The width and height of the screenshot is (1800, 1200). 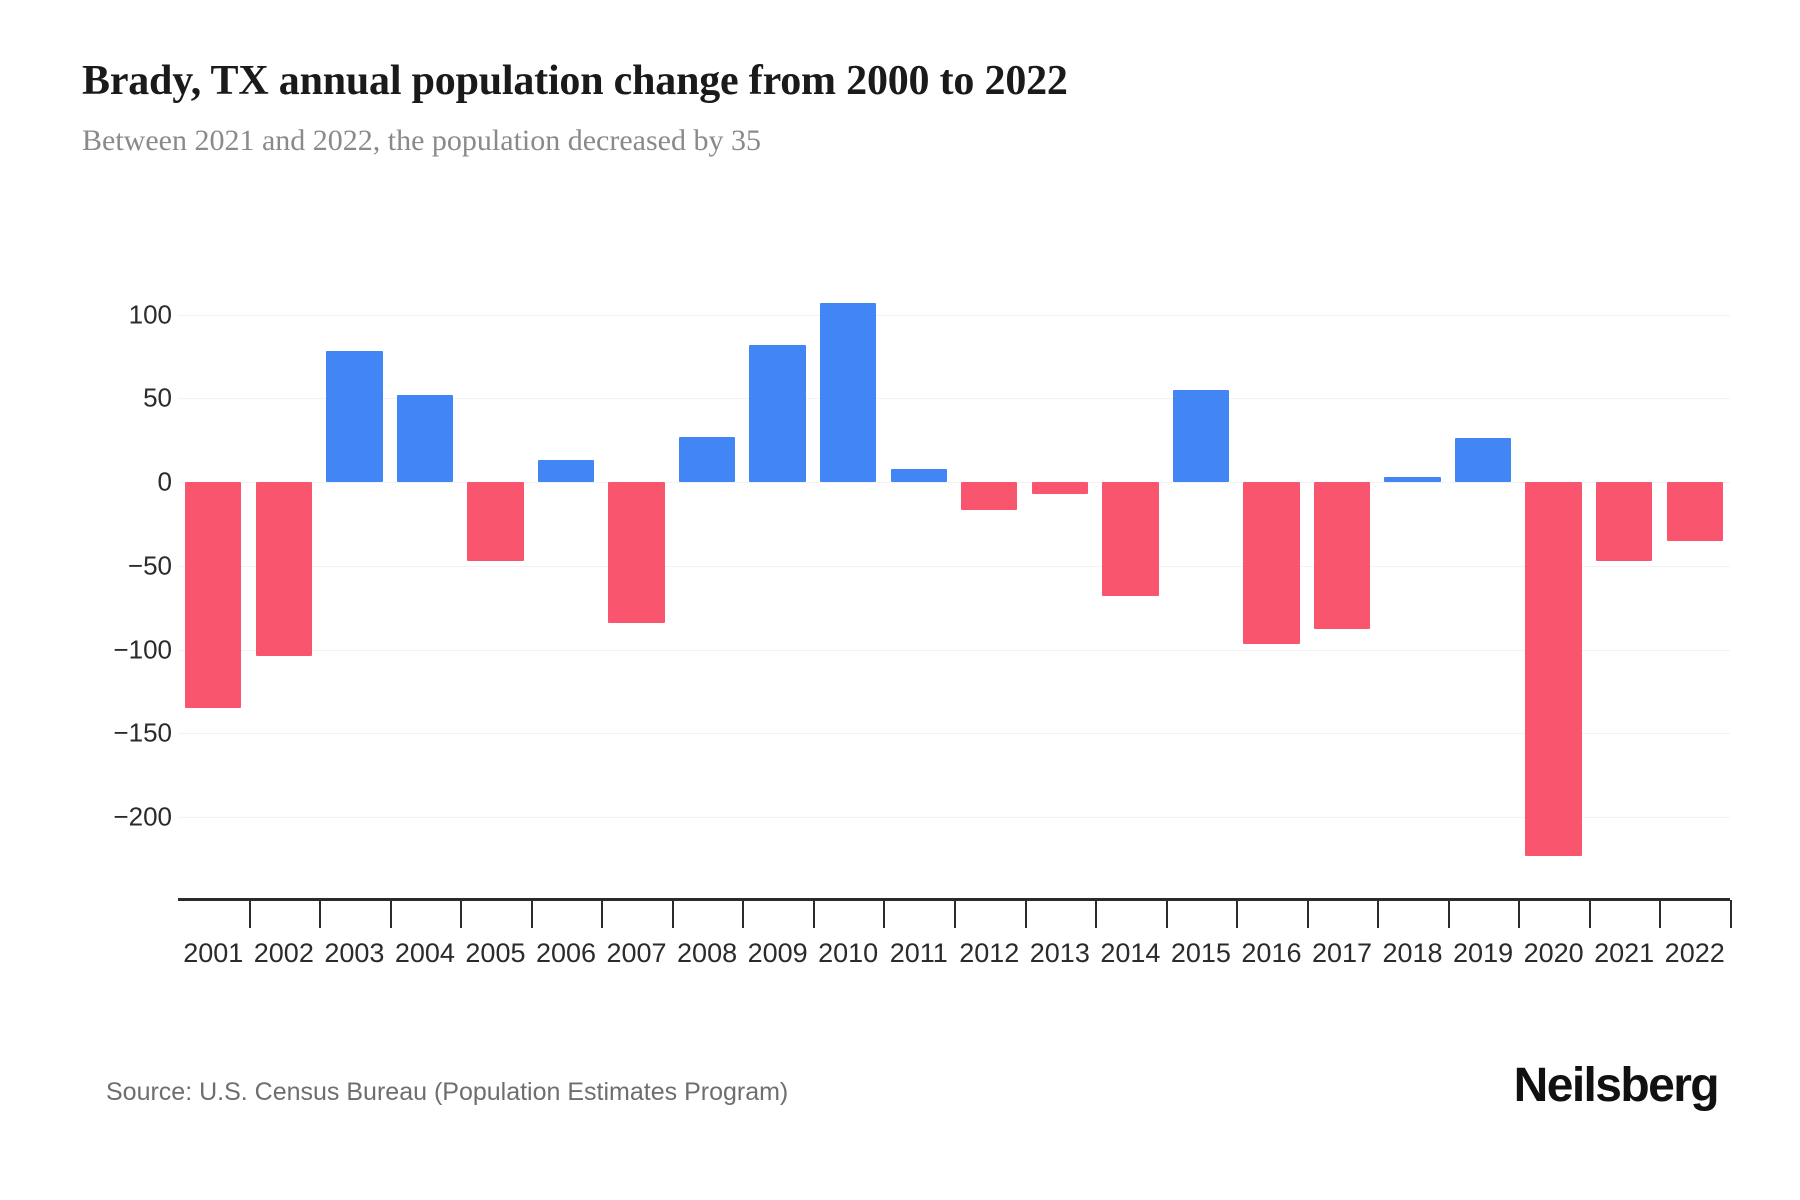 What do you see at coordinates (1694, 511) in the screenshot?
I see `bar-2022` at bounding box center [1694, 511].